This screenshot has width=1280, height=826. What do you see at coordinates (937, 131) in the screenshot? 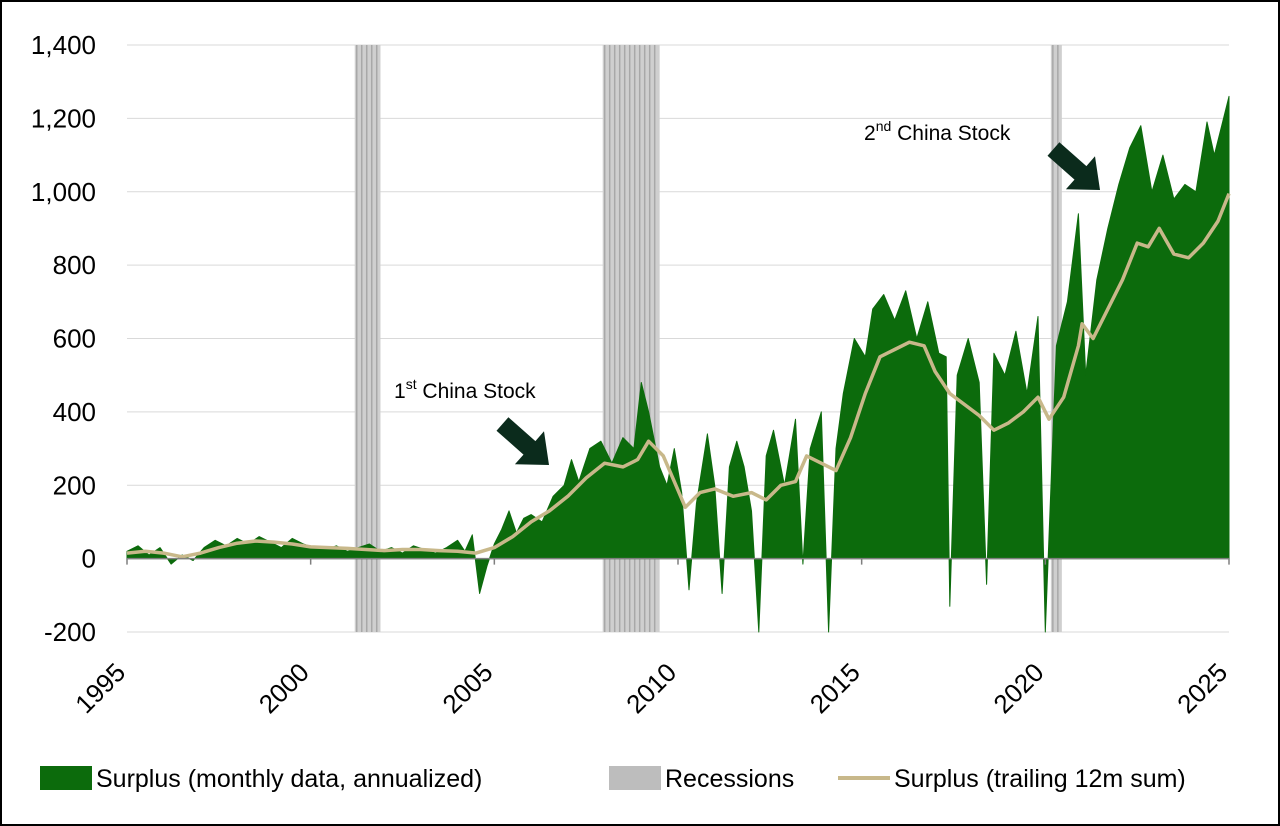
I see `annotation-label: 2nd China Stock` at bounding box center [937, 131].